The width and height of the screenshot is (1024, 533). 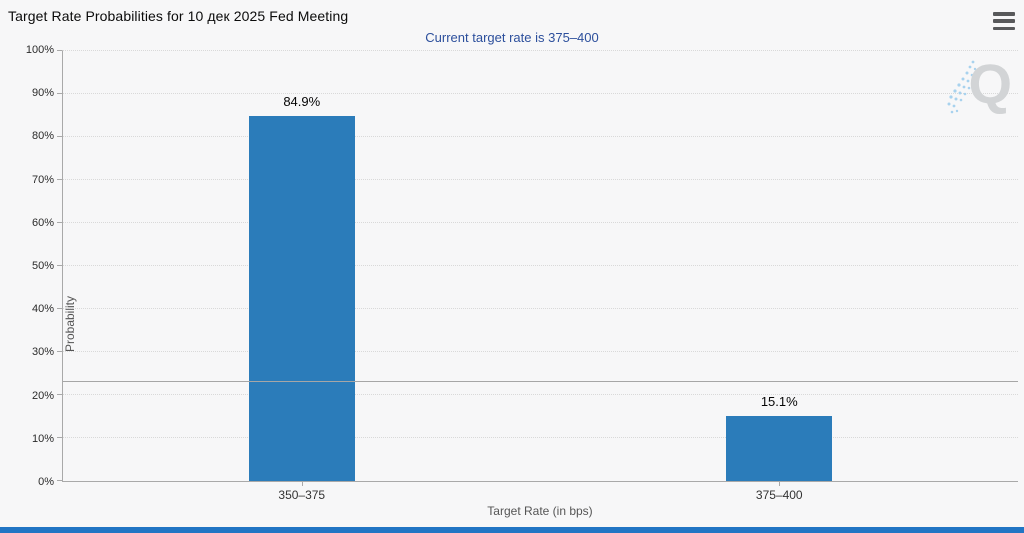 I want to click on bottom-accent-bar, so click(x=512, y=530).